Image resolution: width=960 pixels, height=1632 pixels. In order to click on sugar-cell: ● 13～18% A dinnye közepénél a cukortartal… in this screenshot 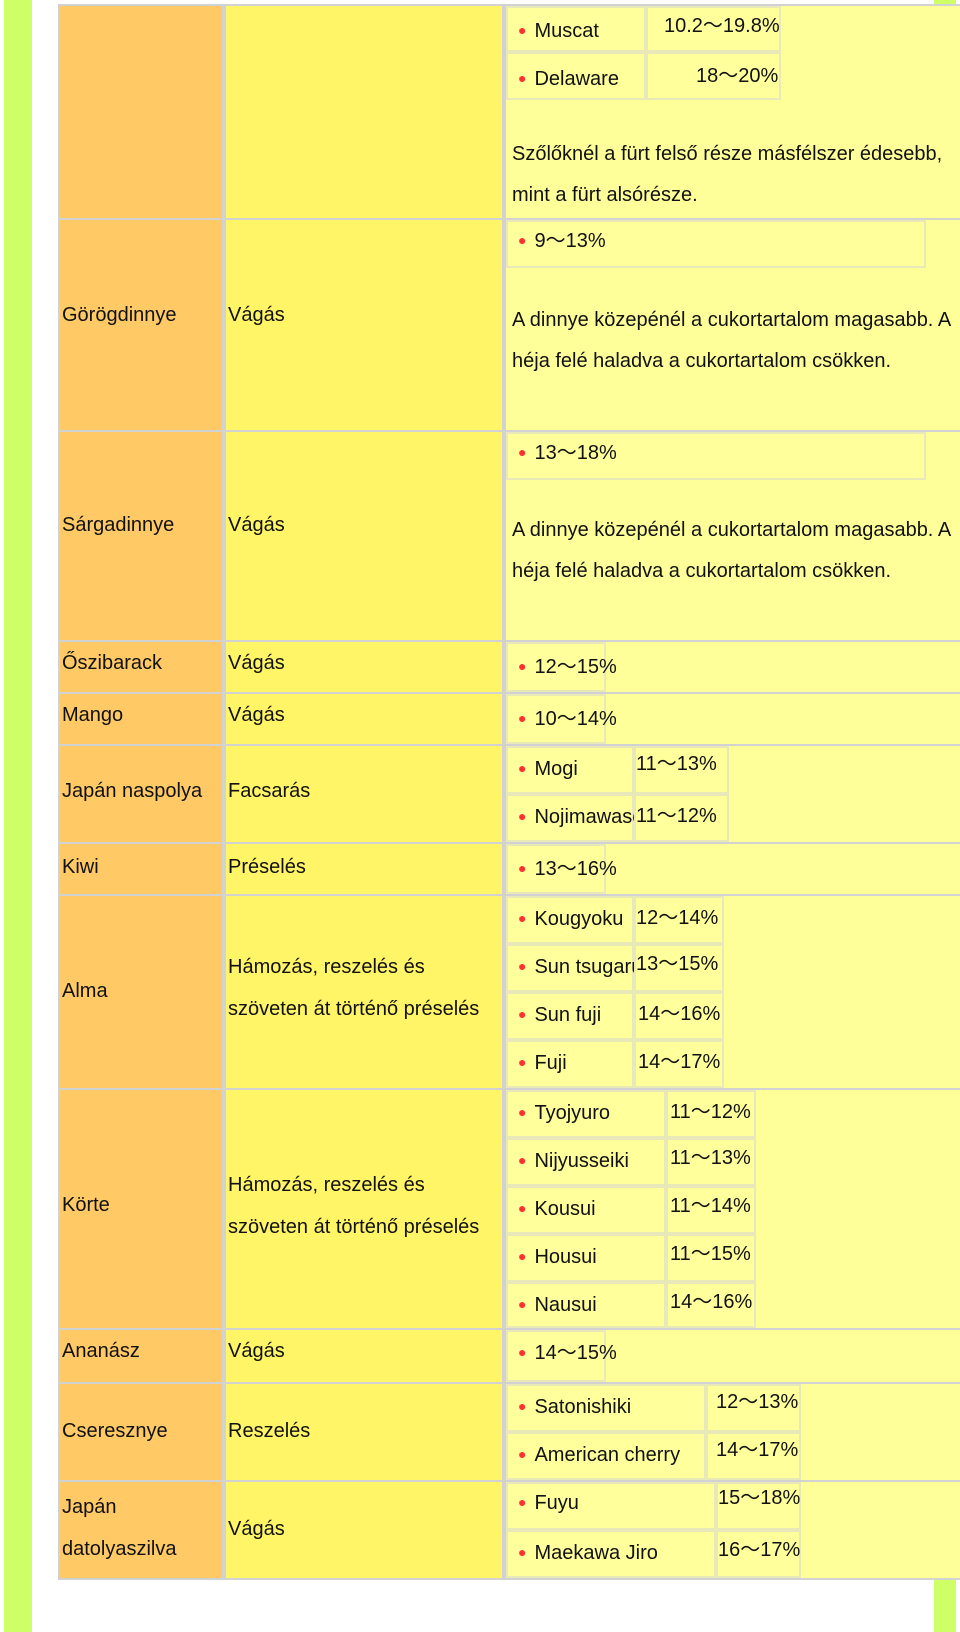, I will do `click(732, 537)`.